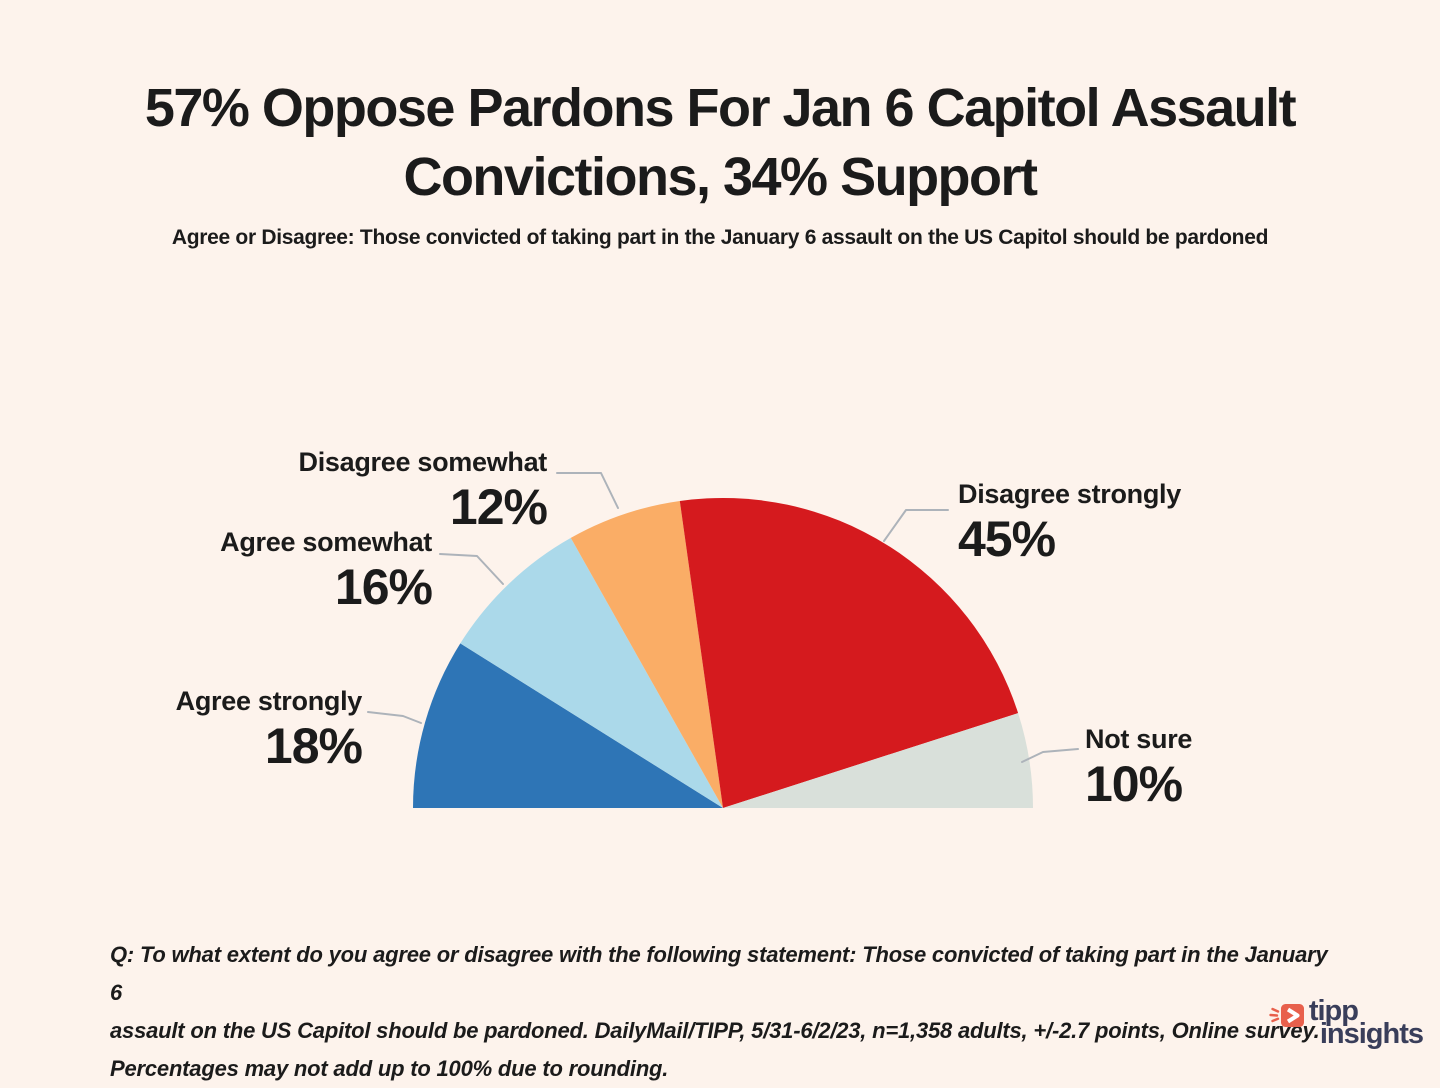 This screenshot has width=1440, height=1088. What do you see at coordinates (394, 717) in the screenshot?
I see `leader-line-agree-strongly` at bounding box center [394, 717].